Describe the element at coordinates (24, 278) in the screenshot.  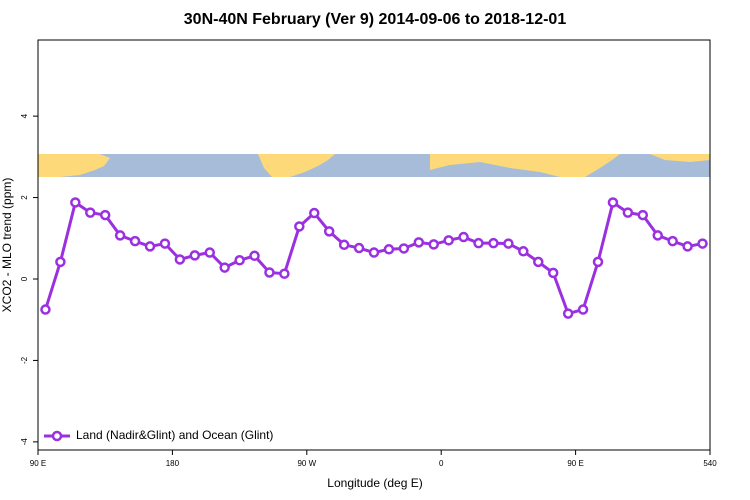
I see `y-tick-label: 0` at that location.